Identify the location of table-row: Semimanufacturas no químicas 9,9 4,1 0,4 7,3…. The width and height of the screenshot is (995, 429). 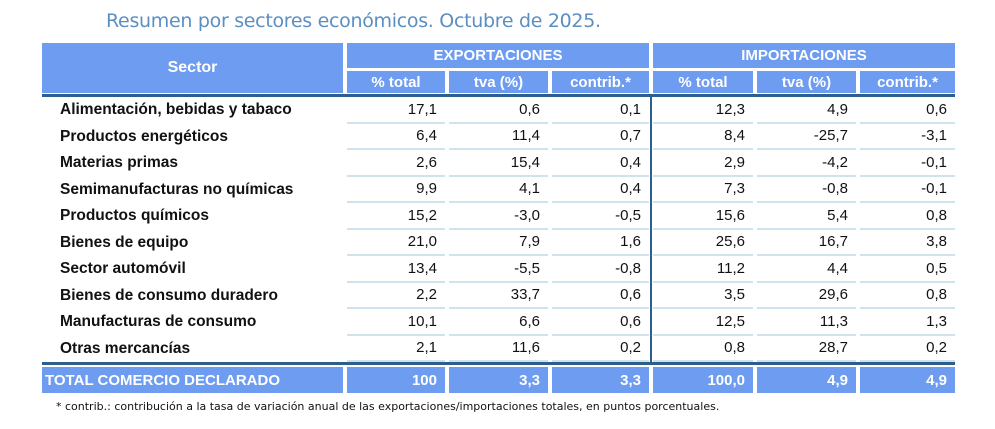
(498, 189).